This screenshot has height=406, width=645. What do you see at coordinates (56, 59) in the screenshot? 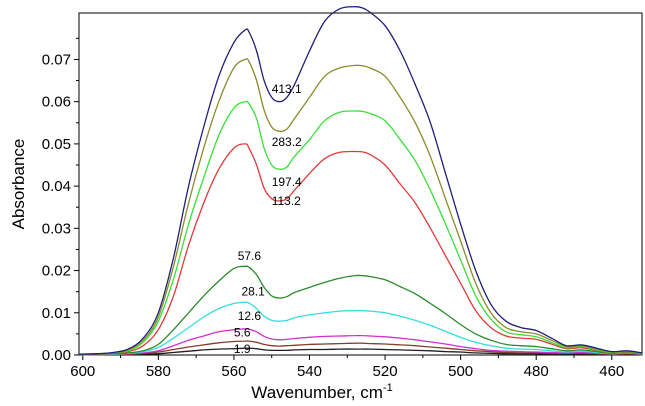
I see `y-tick-label: 0.07` at bounding box center [56, 59].